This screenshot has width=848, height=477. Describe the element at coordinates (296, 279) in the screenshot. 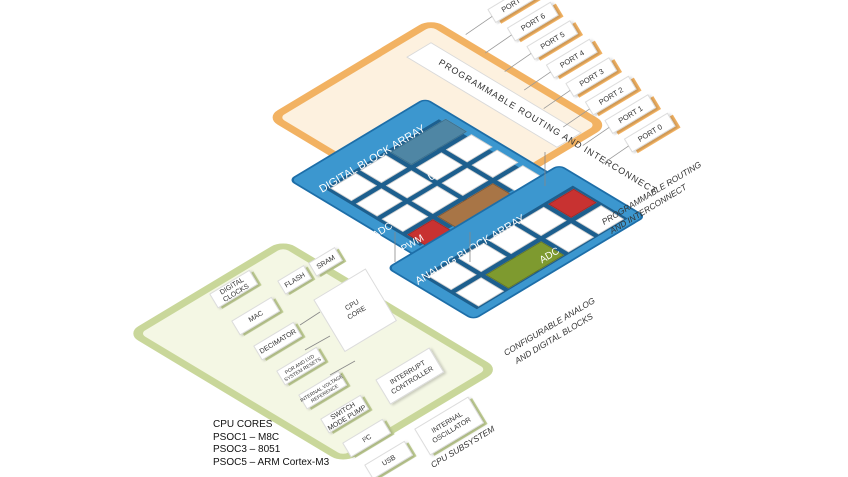

I see `flash-block: FLASH` at that location.